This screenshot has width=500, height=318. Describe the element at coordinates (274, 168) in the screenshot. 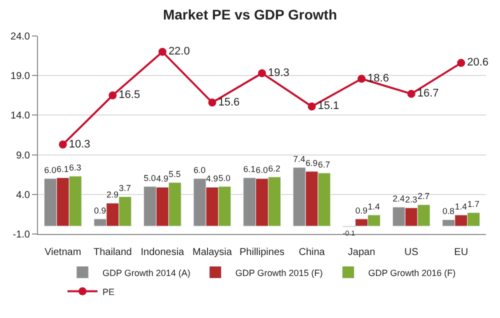

I see `data-label: 6.2` at that location.